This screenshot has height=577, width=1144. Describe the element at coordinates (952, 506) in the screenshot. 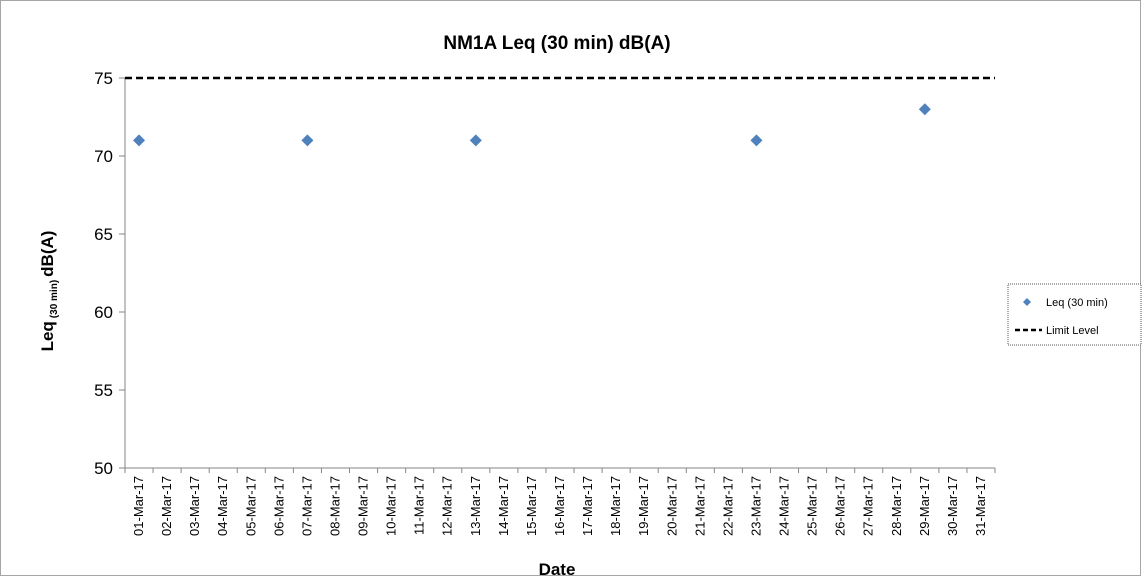

I see `x-tick-label: 30-Mar-17` at that location.